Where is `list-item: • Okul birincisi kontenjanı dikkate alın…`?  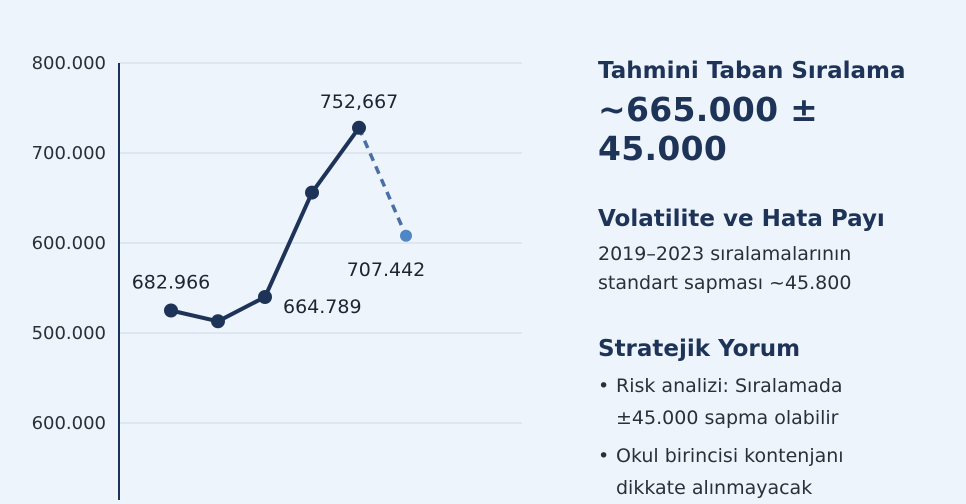 list-item: • Okul birincisi kontenjanı dikkate alın… is located at coordinates (778, 472).